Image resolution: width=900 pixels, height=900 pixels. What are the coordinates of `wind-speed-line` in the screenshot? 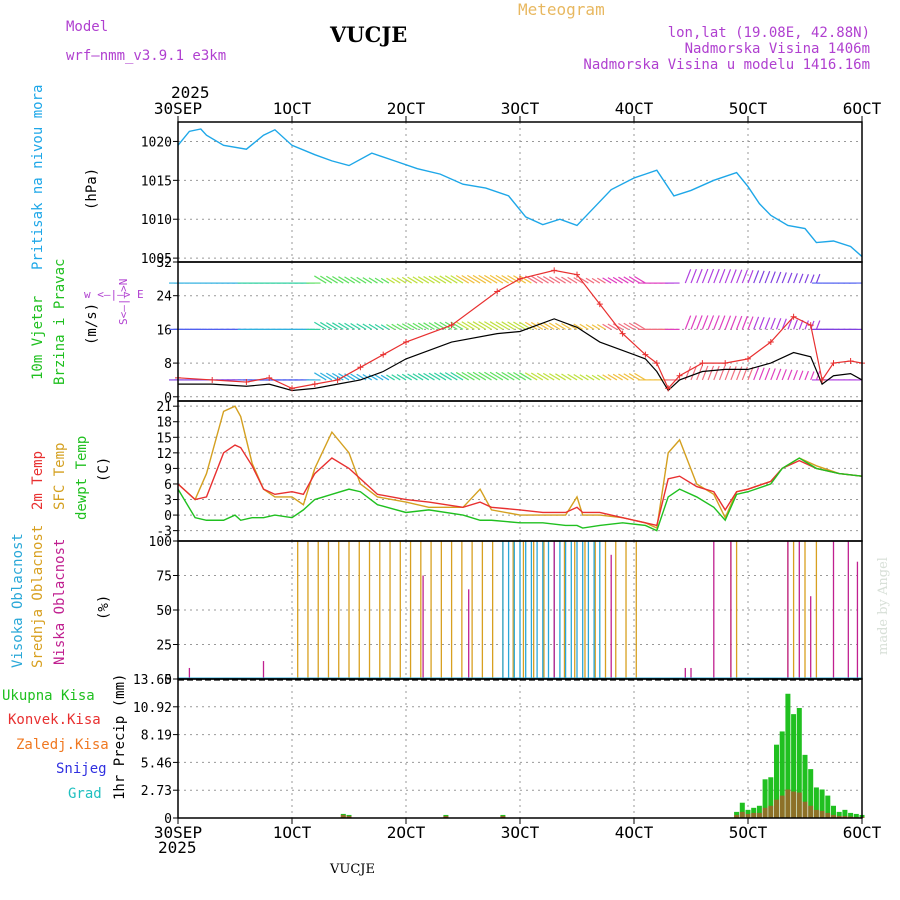 It's located at (520, 355).